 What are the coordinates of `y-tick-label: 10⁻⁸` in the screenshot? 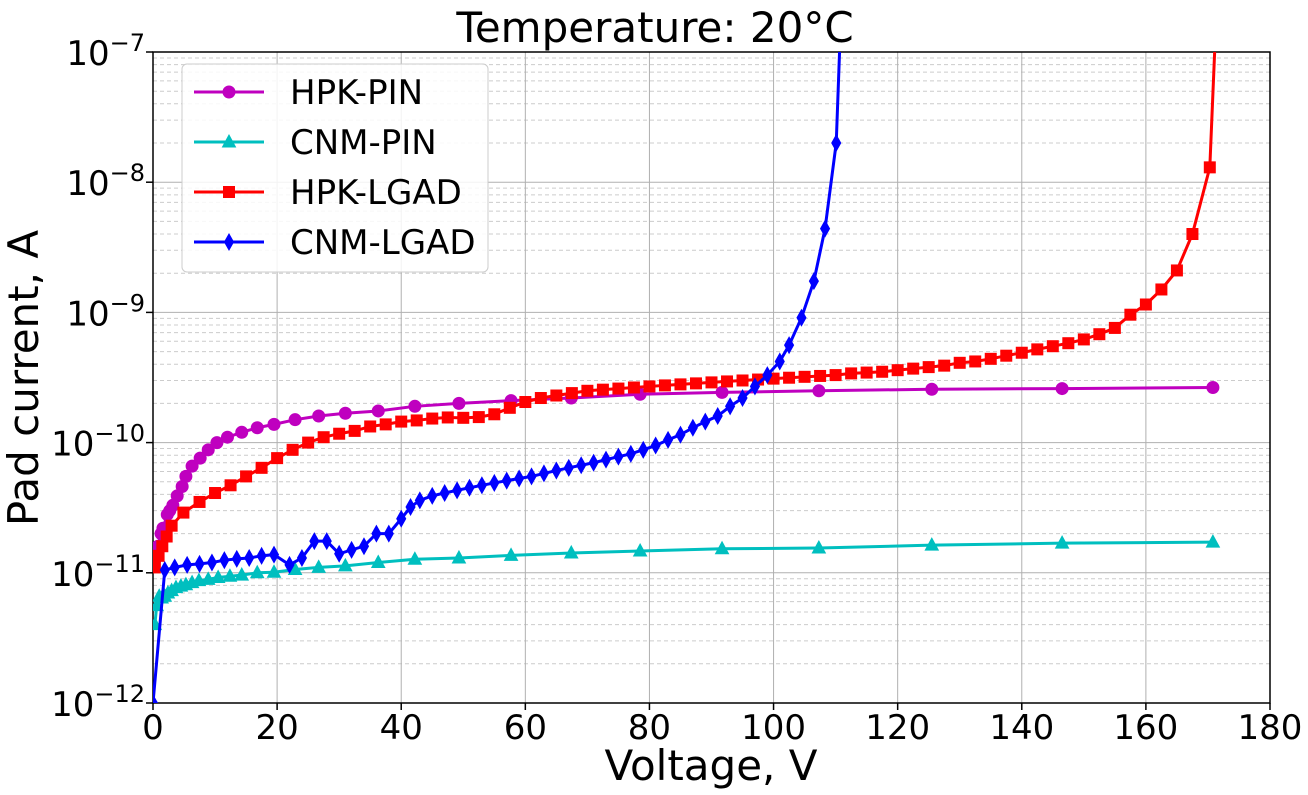 It's located at (105, 181).